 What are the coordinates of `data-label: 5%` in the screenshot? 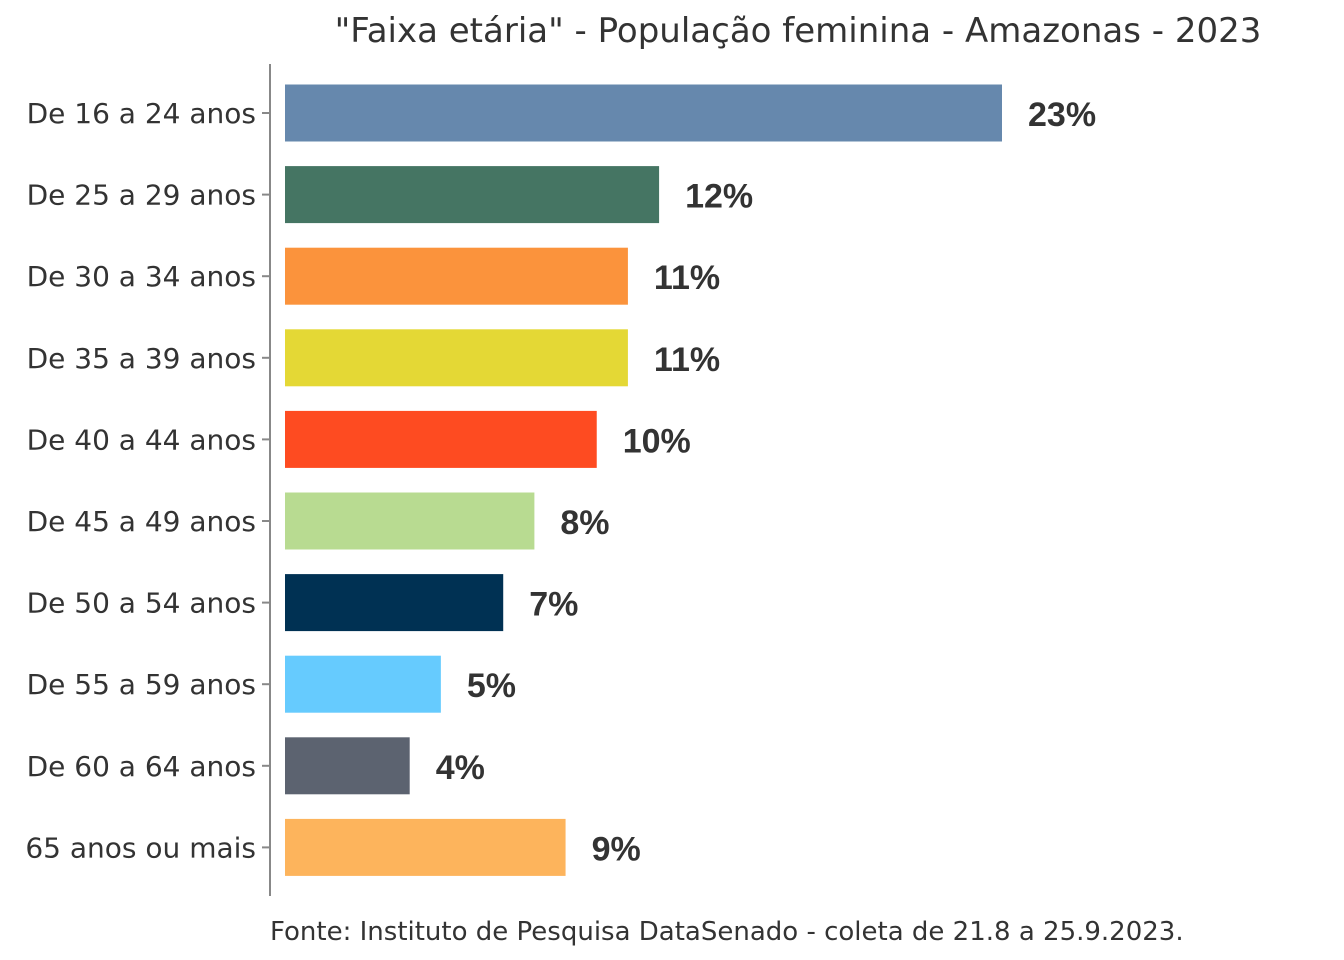 It's located at (491, 686).